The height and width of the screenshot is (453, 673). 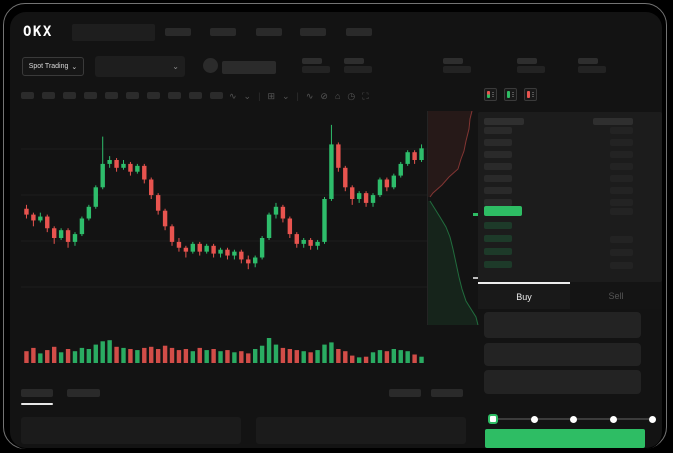 I want to click on search-input, so click(x=113, y=32).